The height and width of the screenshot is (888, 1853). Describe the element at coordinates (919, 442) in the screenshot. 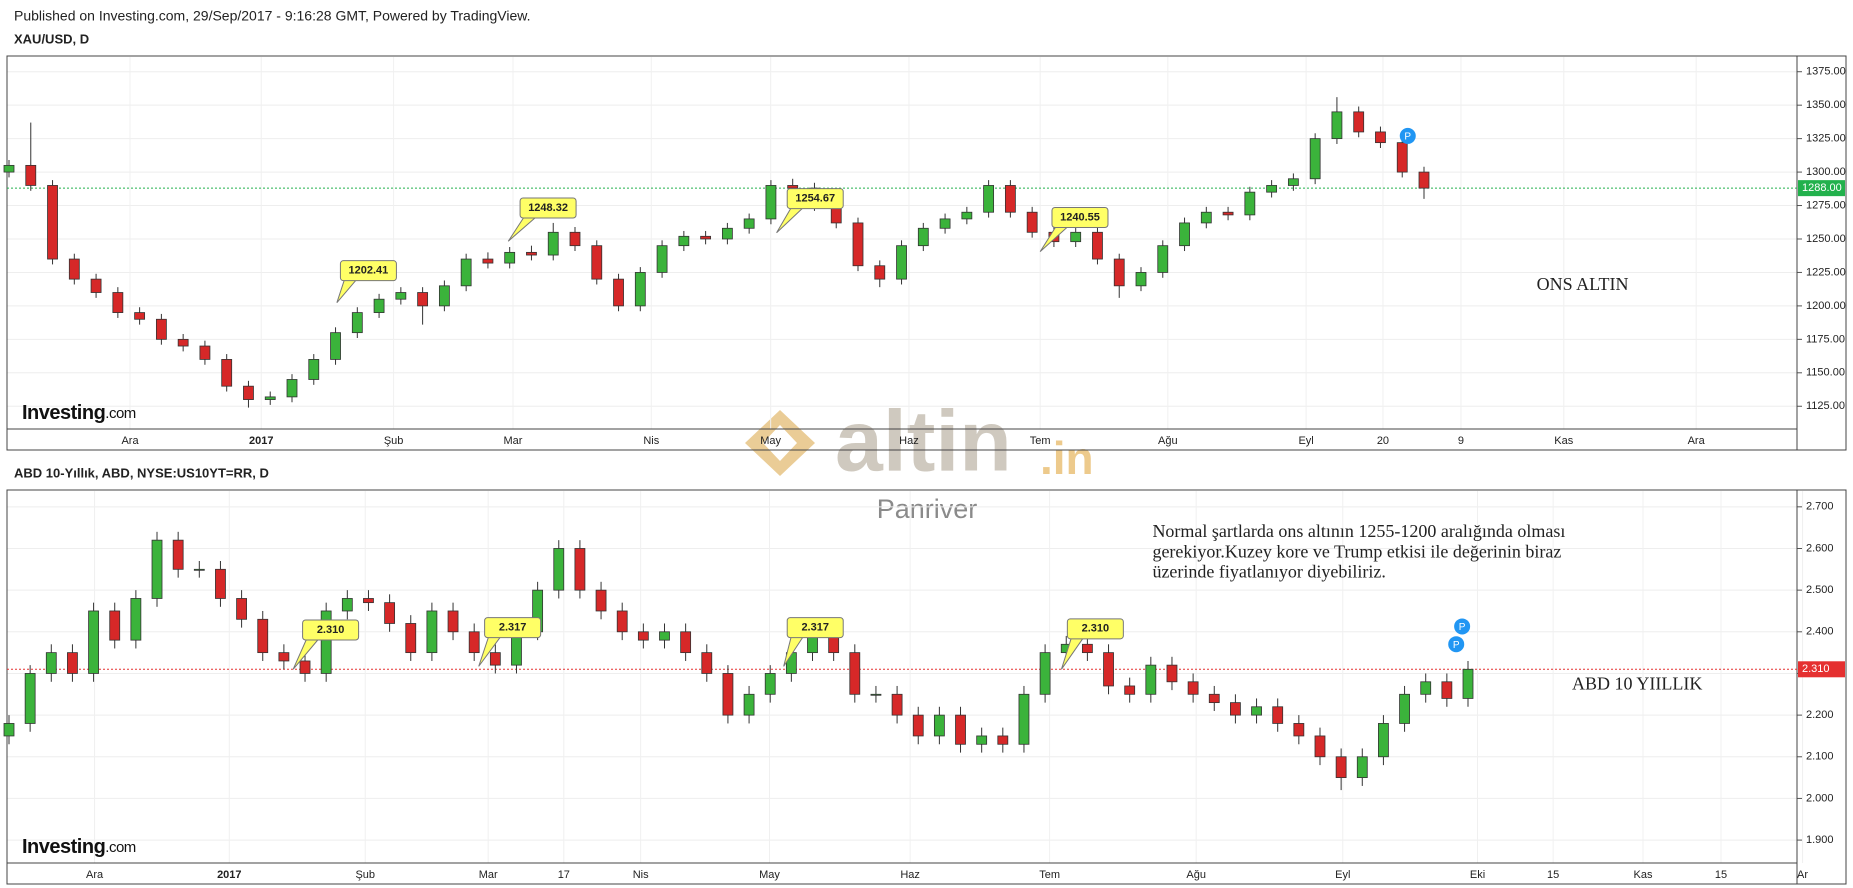

I see `watermark: altin .in` at that location.